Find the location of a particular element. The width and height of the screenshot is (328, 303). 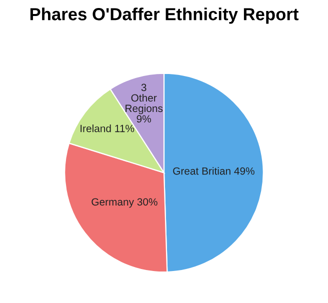

data-label: 9% is located at coordinates (143, 119).